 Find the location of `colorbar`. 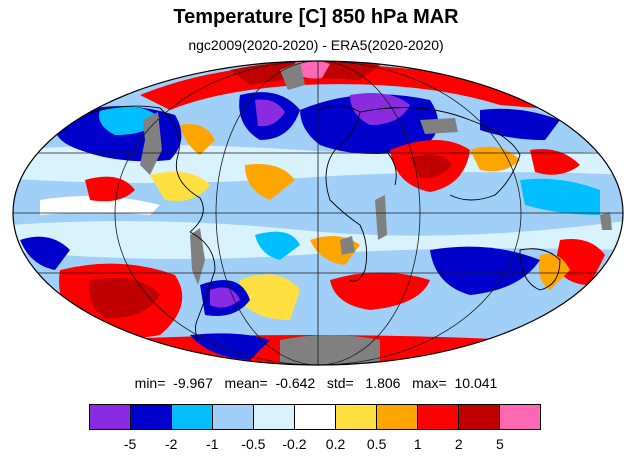

colorbar is located at coordinates (315, 417).